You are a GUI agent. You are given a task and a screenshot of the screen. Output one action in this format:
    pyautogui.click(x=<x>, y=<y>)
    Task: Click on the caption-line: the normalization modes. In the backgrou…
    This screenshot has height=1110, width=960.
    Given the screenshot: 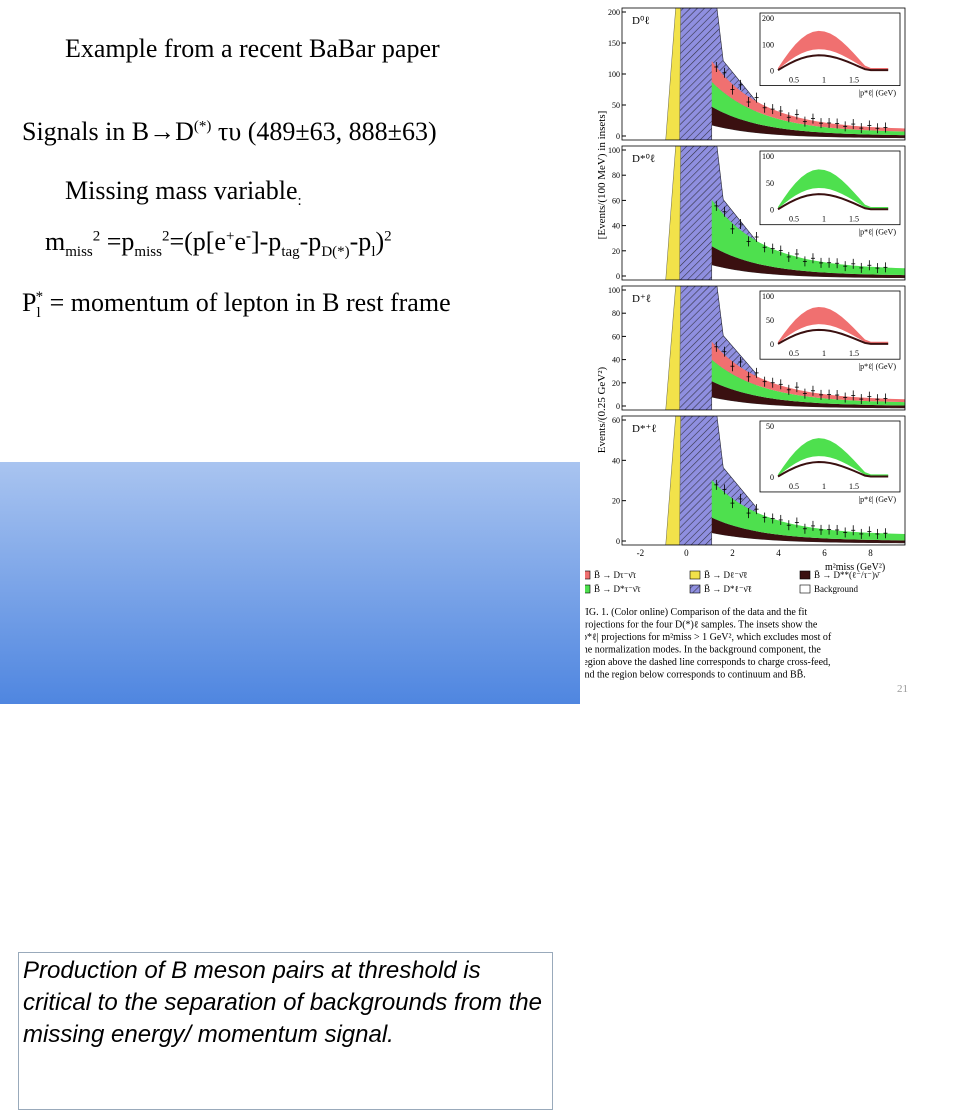 What is the action you would take?
    pyautogui.click(x=703, y=650)
    